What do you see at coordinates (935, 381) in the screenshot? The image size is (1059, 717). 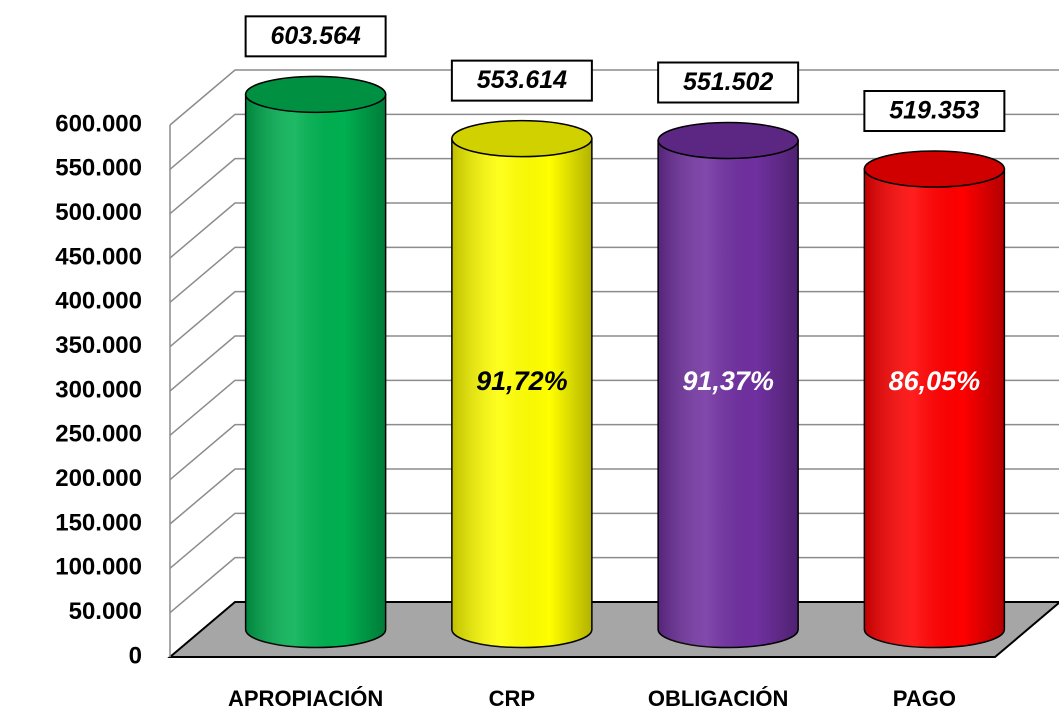 I see `percent-label: 86,05%` at bounding box center [935, 381].